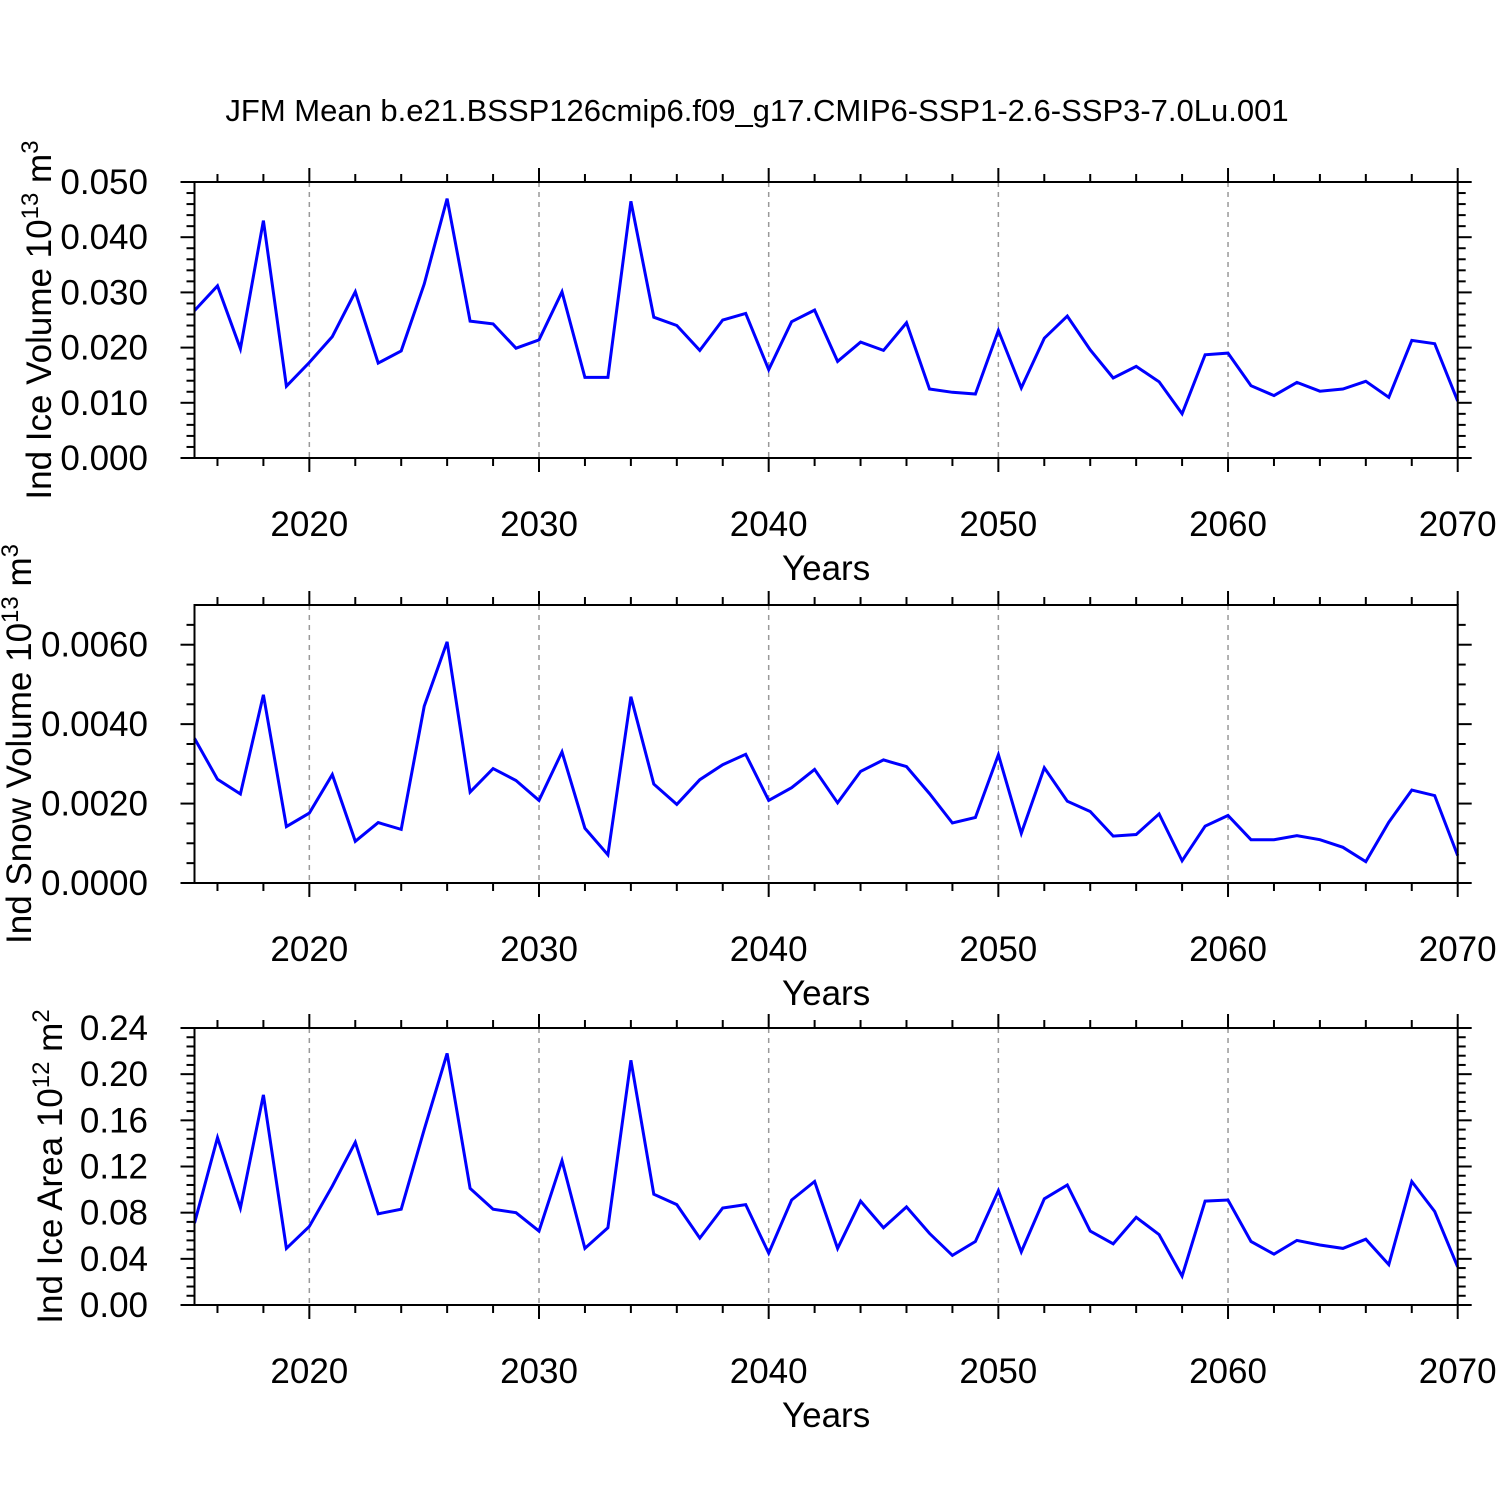 The width and height of the screenshot is (1500, 1500). Describe the element at coordinates (114, 1167) in the screenshot. I see `y-tick-label: 0.12` at that location.